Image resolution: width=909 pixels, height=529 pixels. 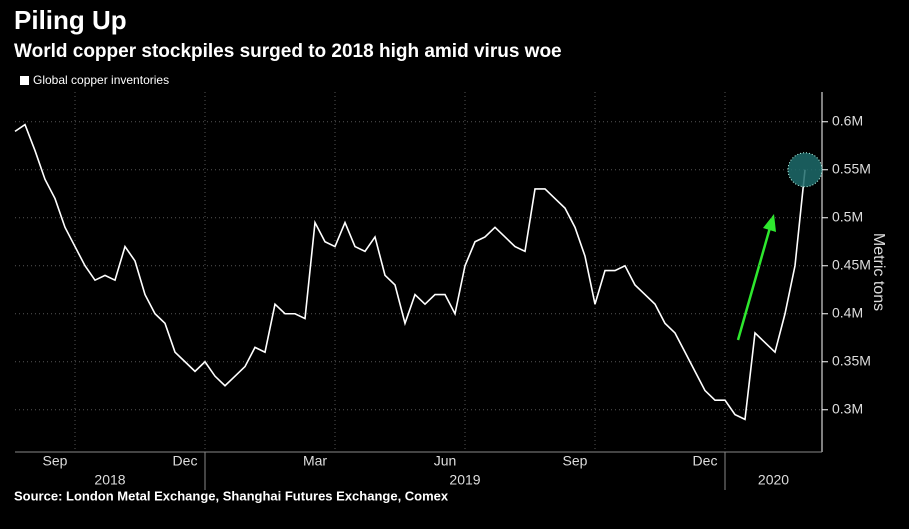 I want to click on x-tick-label: Mar, so click(x=315, y=461).